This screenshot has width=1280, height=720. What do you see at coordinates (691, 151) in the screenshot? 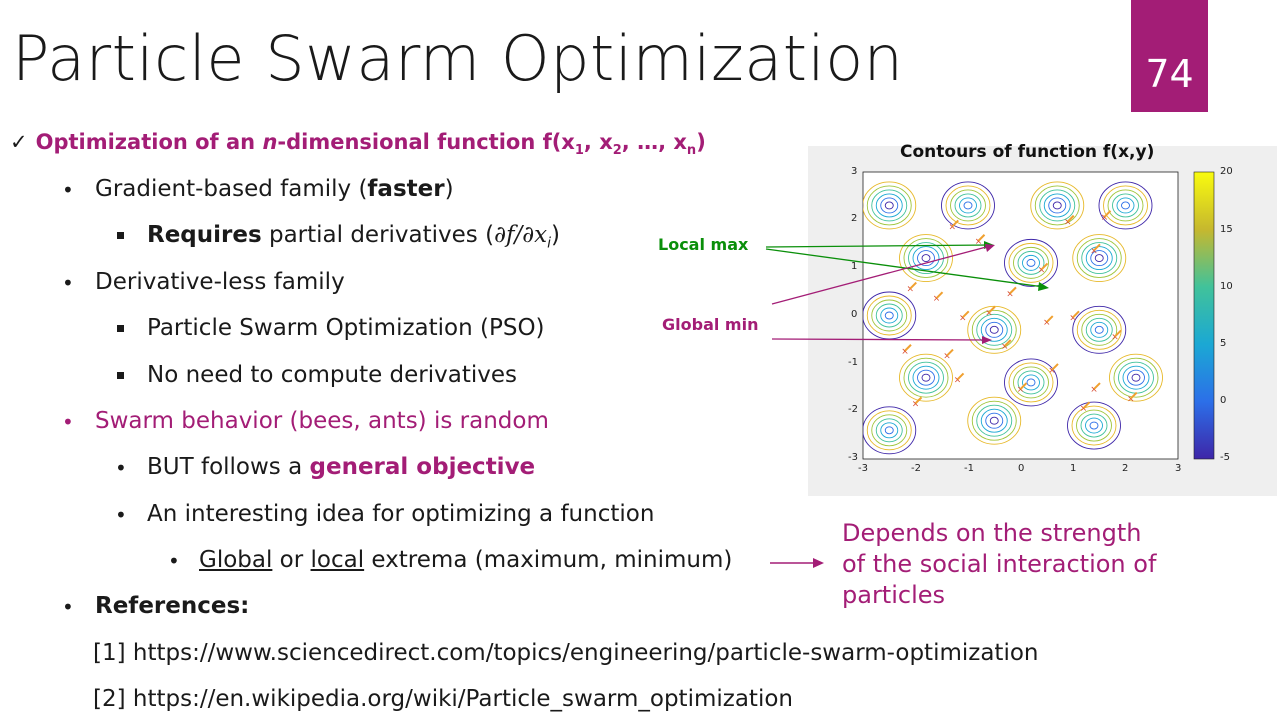
I see `heading-subn: n` at bounding box center [691, 151].